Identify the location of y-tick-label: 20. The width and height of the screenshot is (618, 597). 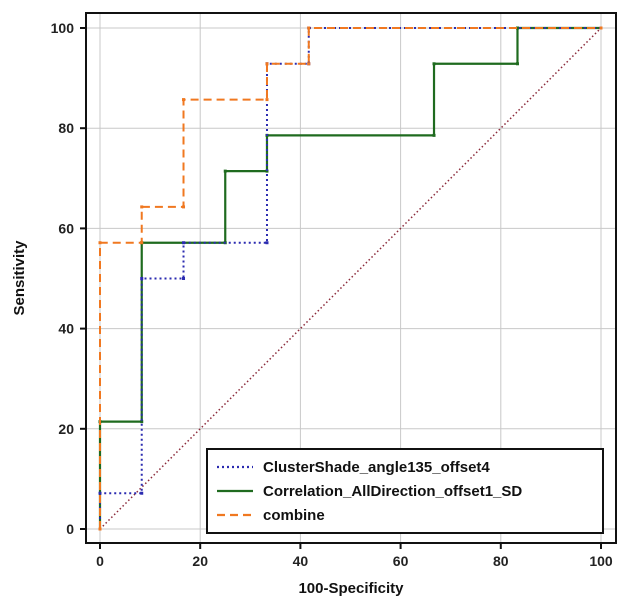
(66, 429).